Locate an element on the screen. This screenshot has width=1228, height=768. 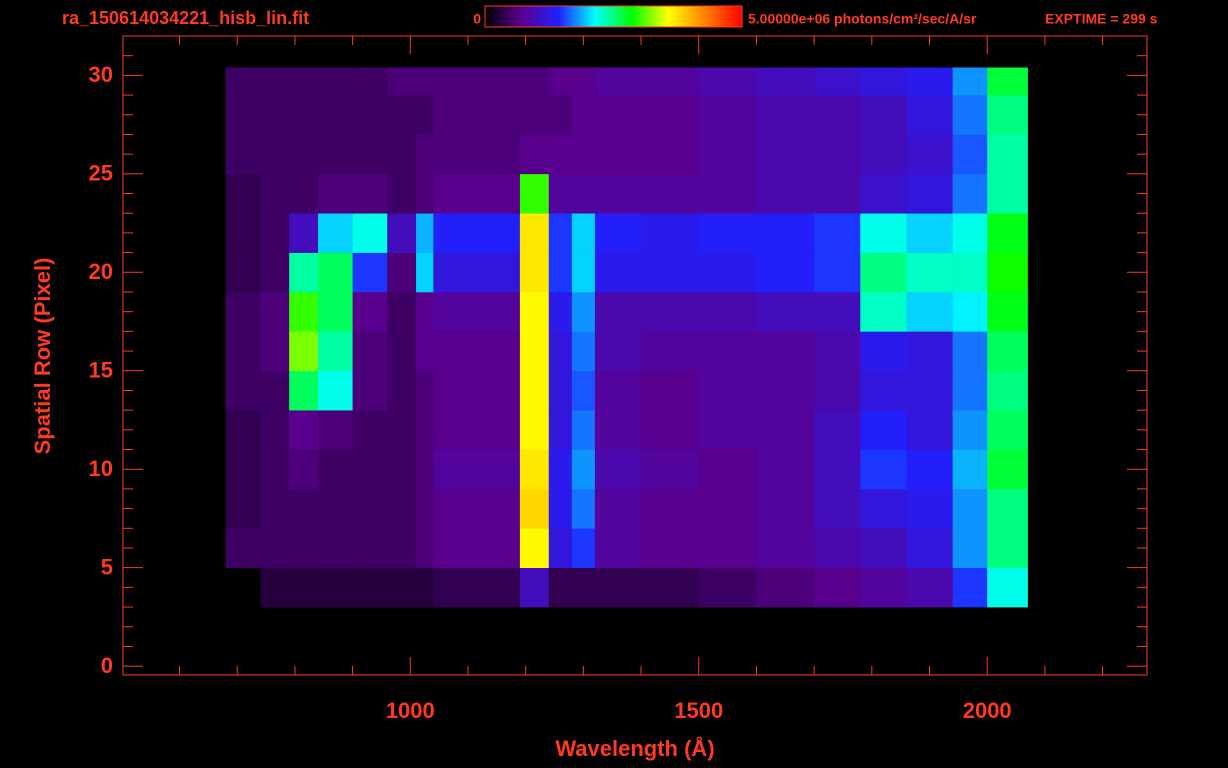
y-axis-label: Spatial Row (Pixel) is located at coordinates (42, 356).